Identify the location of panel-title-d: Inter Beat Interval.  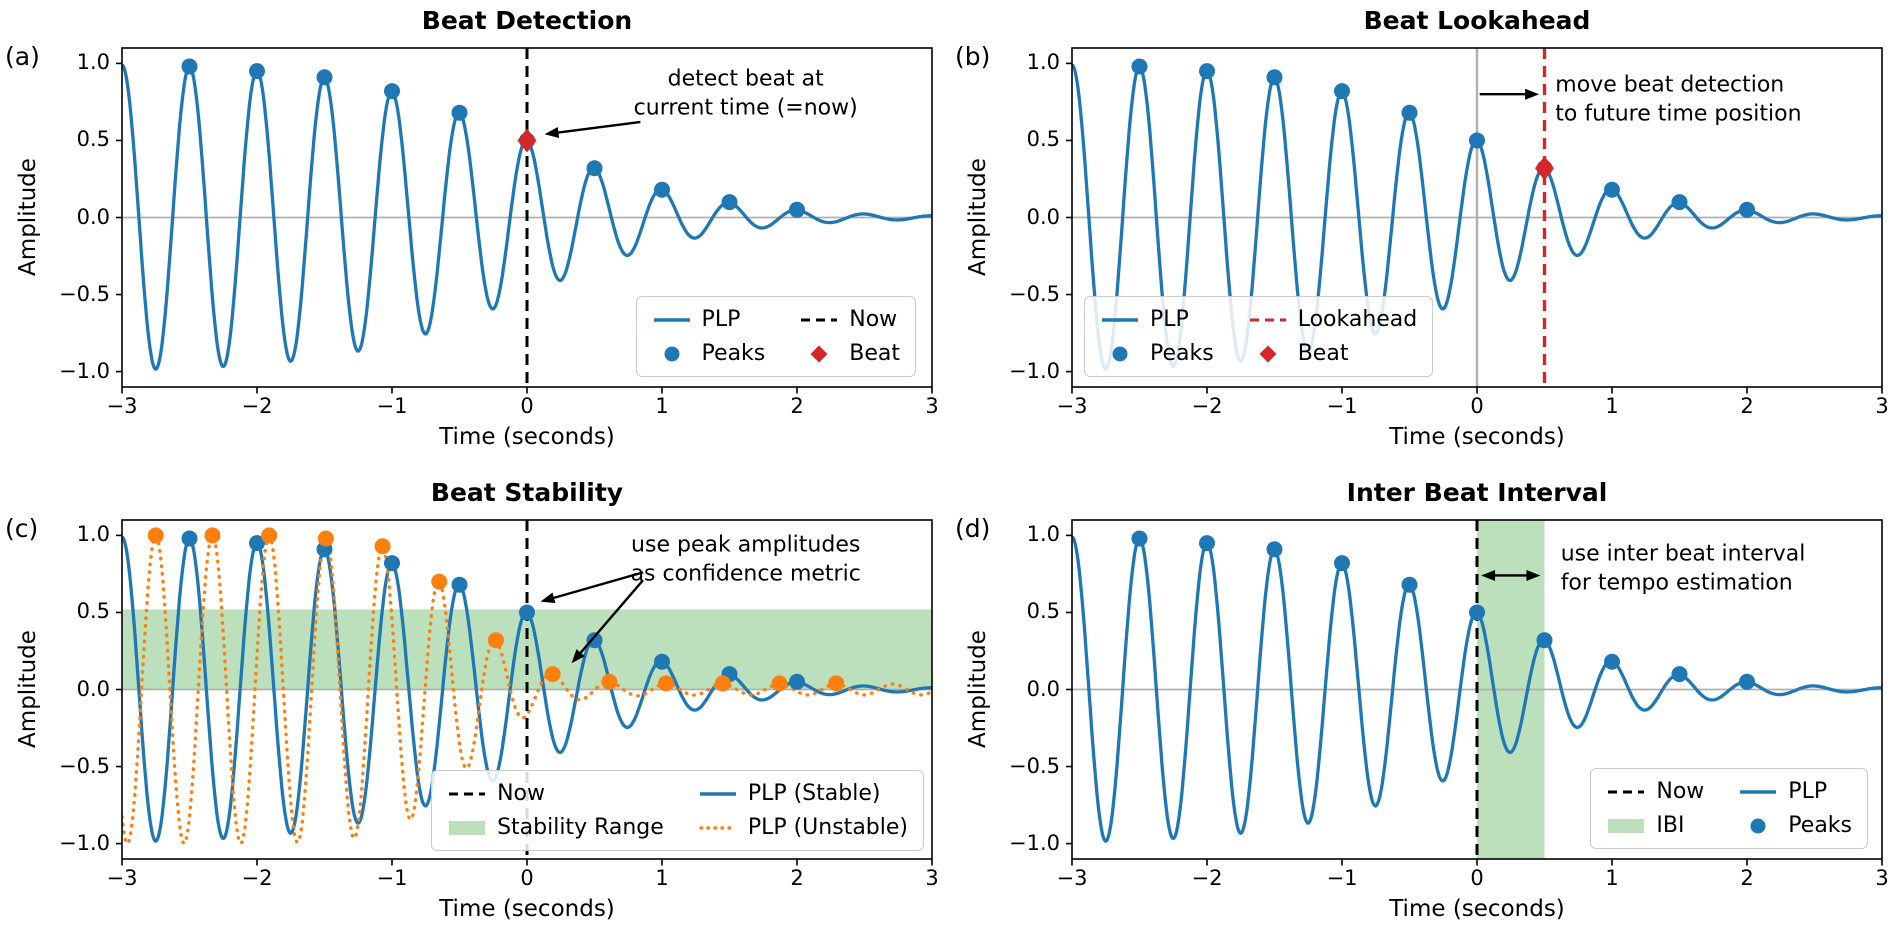
(1477, 492).